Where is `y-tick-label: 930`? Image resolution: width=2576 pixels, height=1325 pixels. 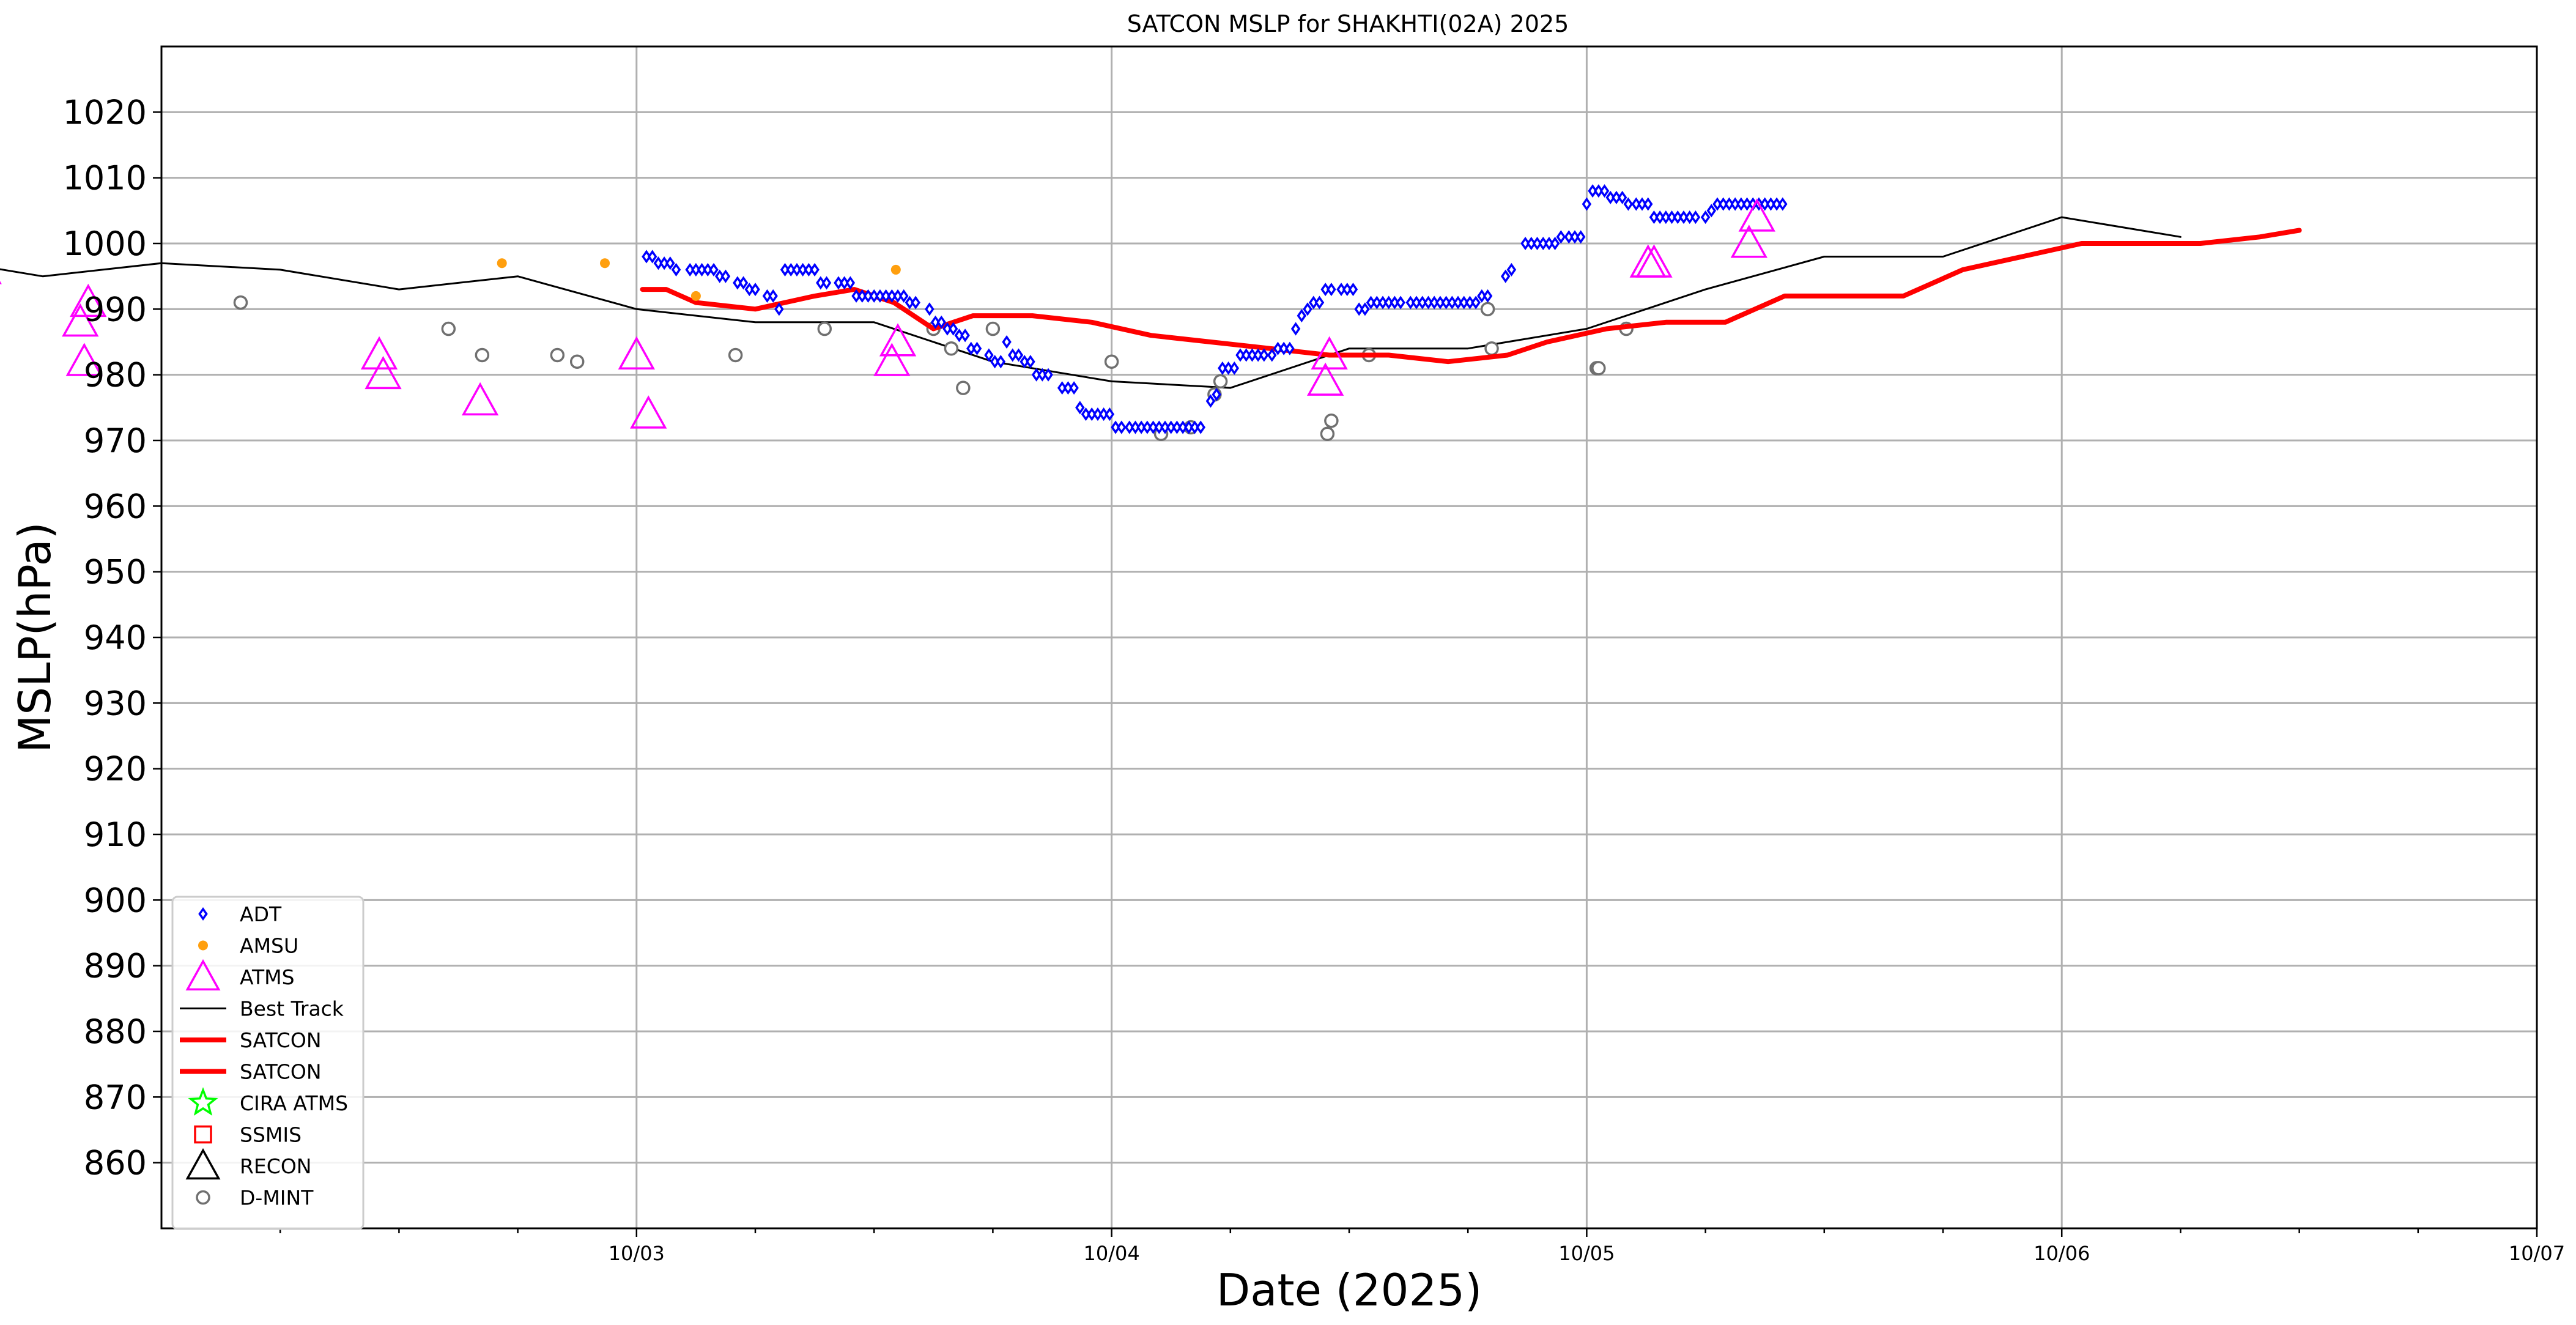 y-tick-label: 930 is located at coordinates (115, 703).